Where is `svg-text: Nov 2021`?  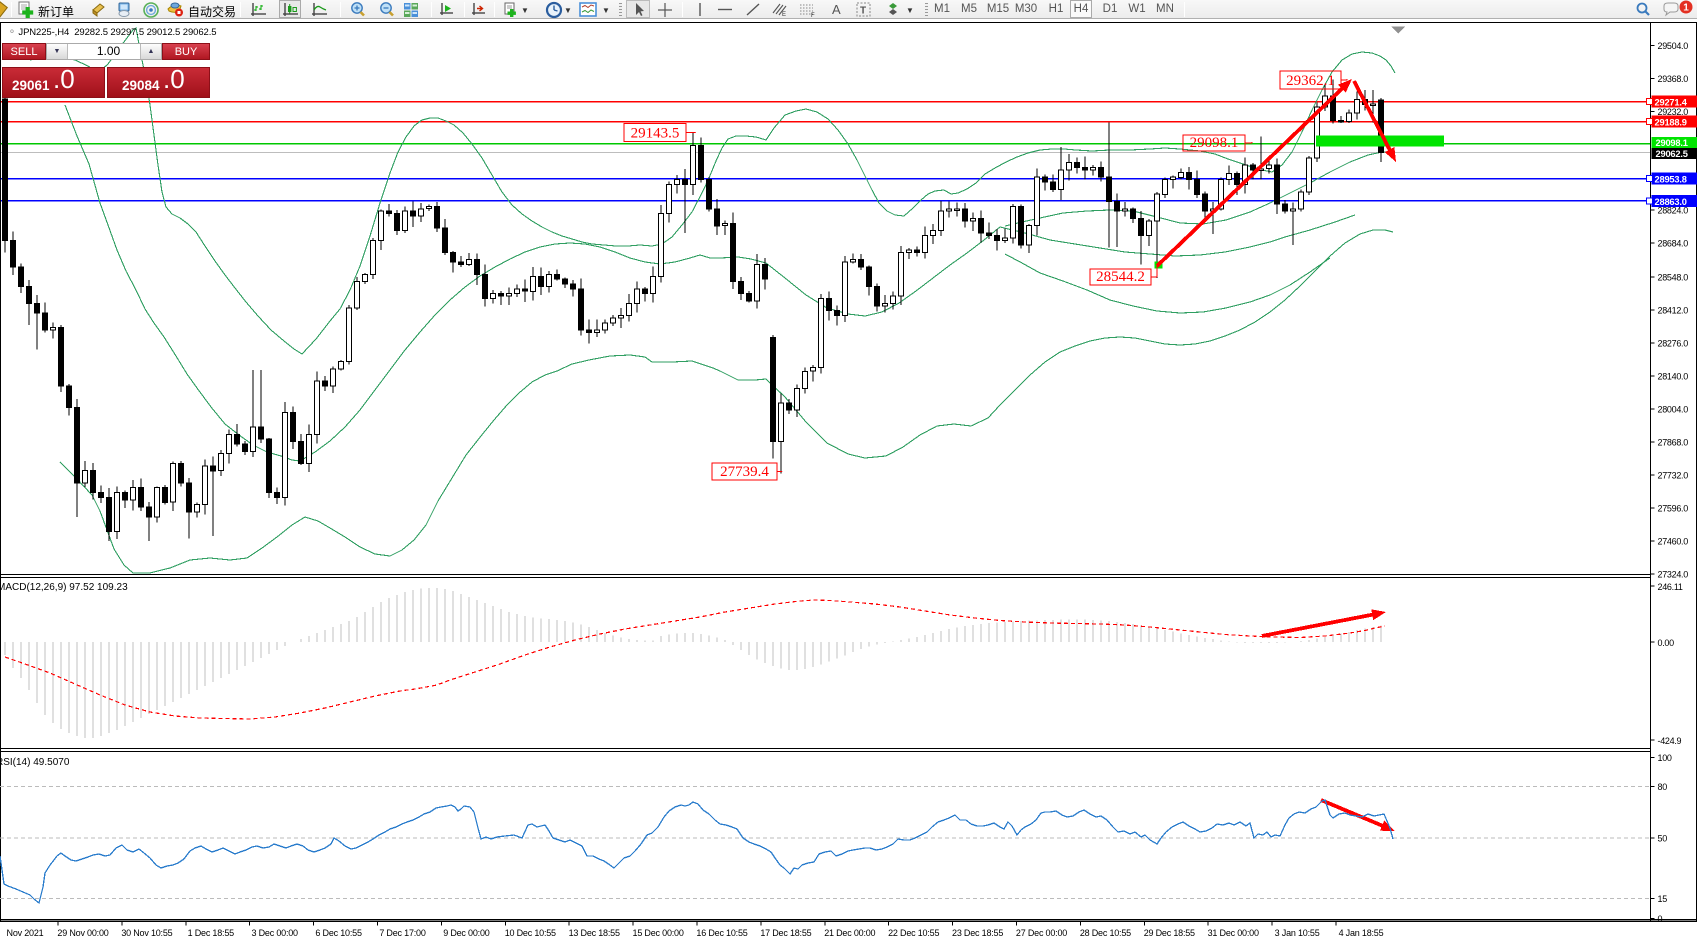 svg-text: Nov 2021 is located at coordinates (25, 933).